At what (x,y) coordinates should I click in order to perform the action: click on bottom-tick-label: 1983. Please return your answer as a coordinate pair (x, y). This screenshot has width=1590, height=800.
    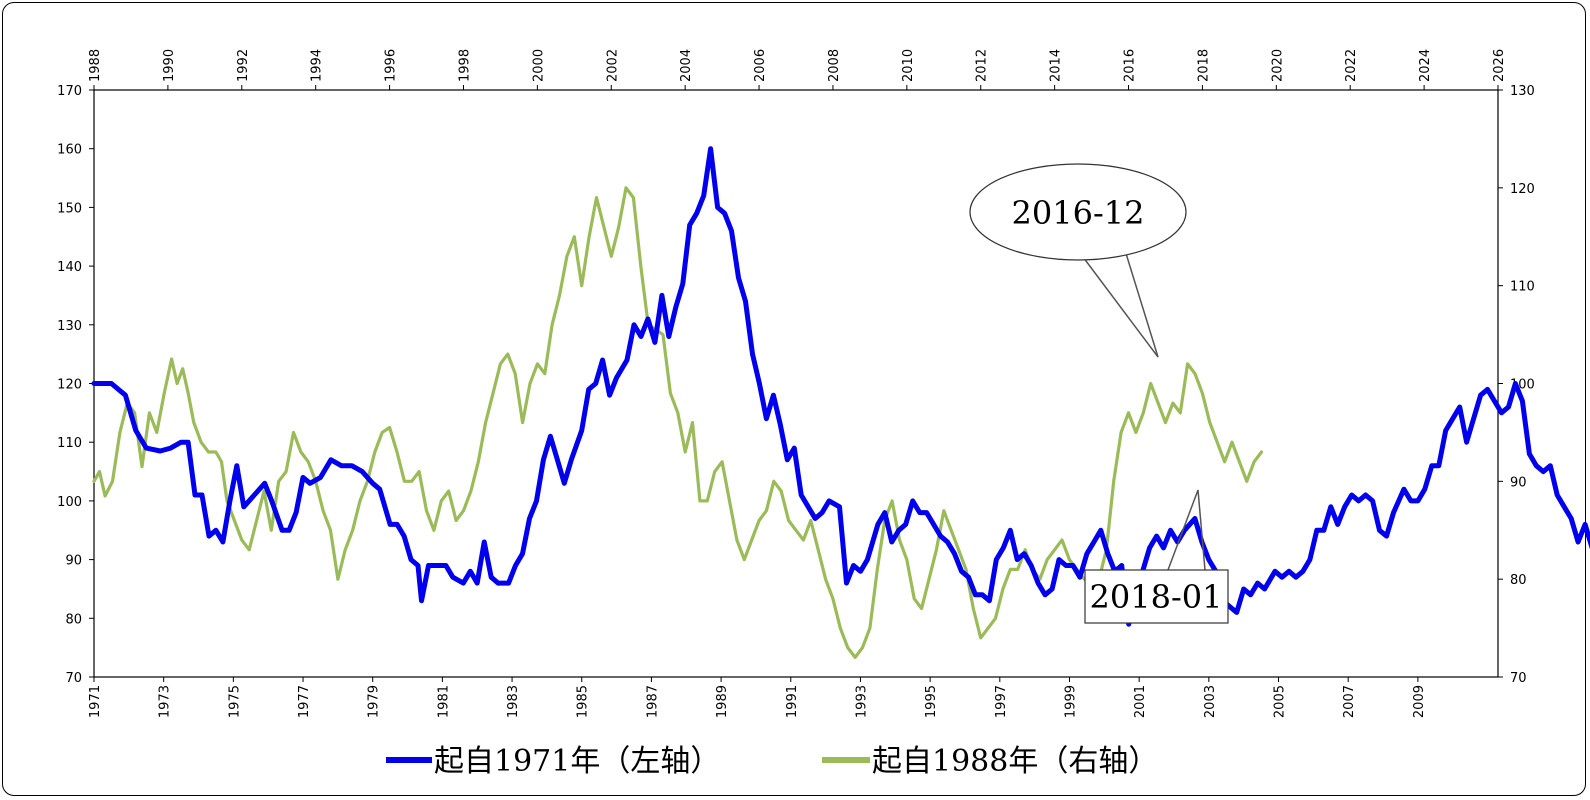
    Looking at the image, I should click on (513, 701).